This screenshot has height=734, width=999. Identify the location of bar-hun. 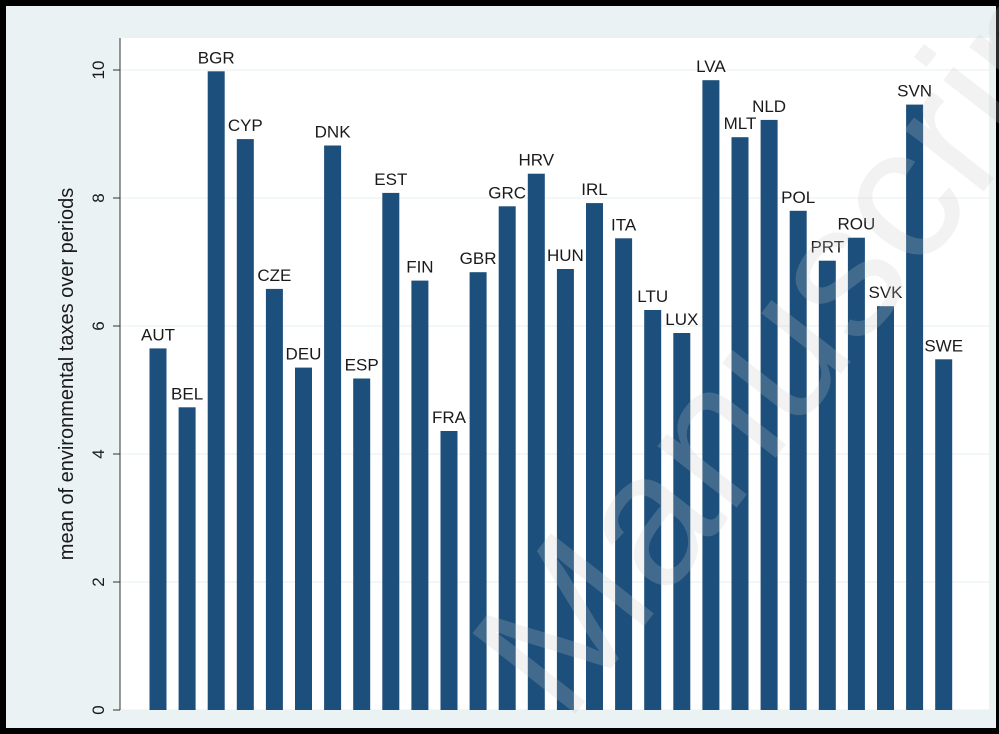
(565, 489).